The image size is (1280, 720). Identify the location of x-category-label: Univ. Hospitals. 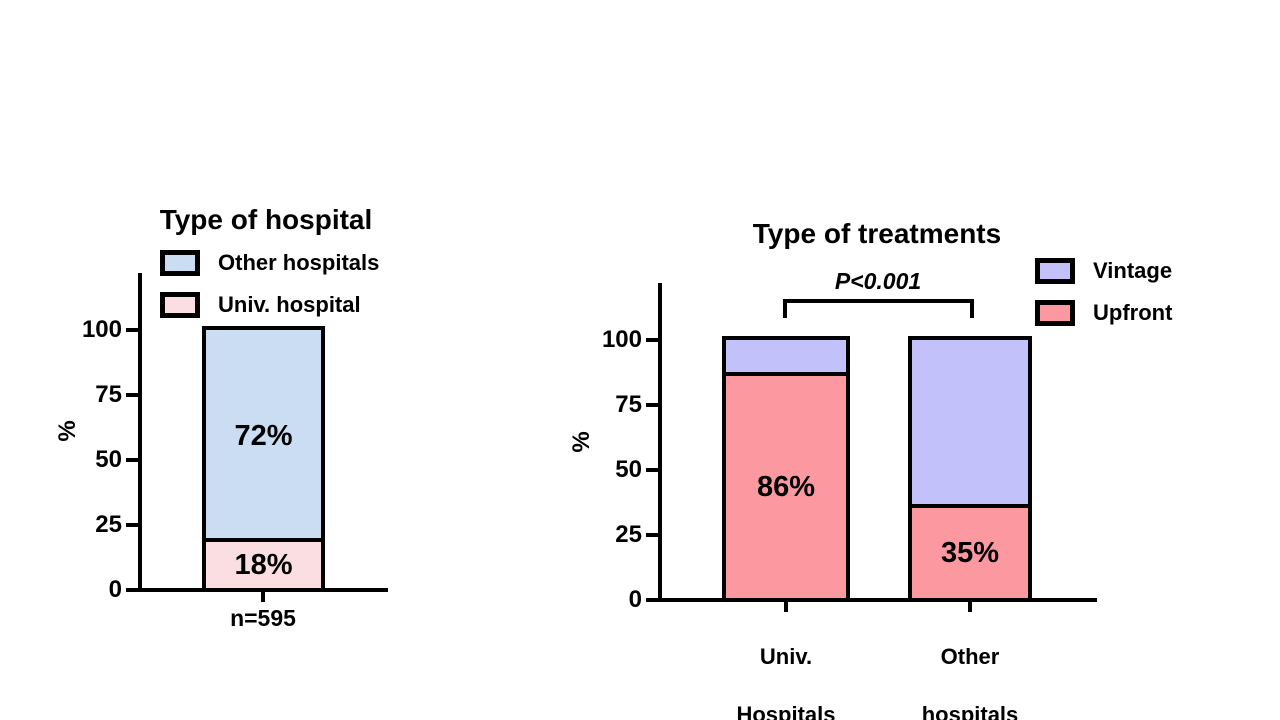
(786, 666).